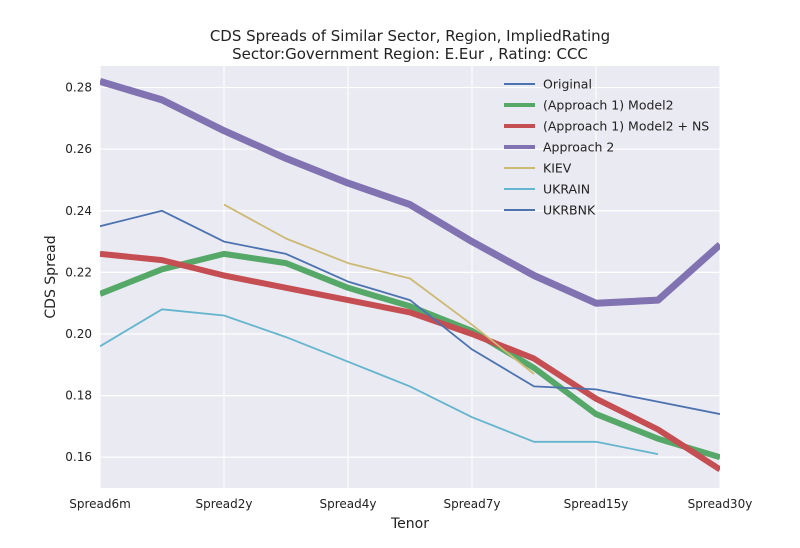  Describe the element at coordinates (379, 289) in the screenshot. I see `series-line-kiev` at that location.